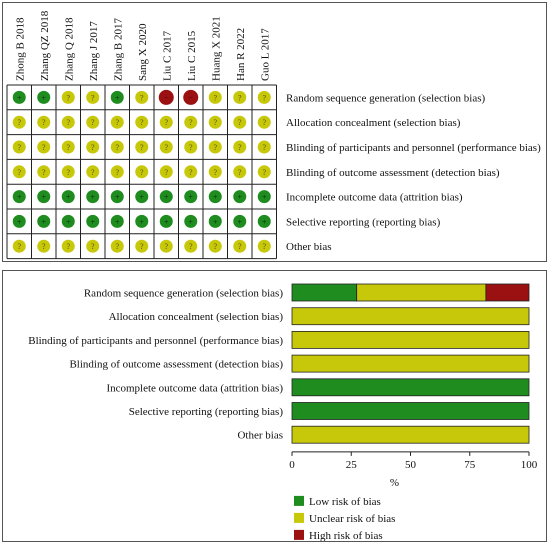  What do you see at coordinates (166, 97) in the screenshot?
I see `risk-judgement-high` at bounding box center [166, 97].